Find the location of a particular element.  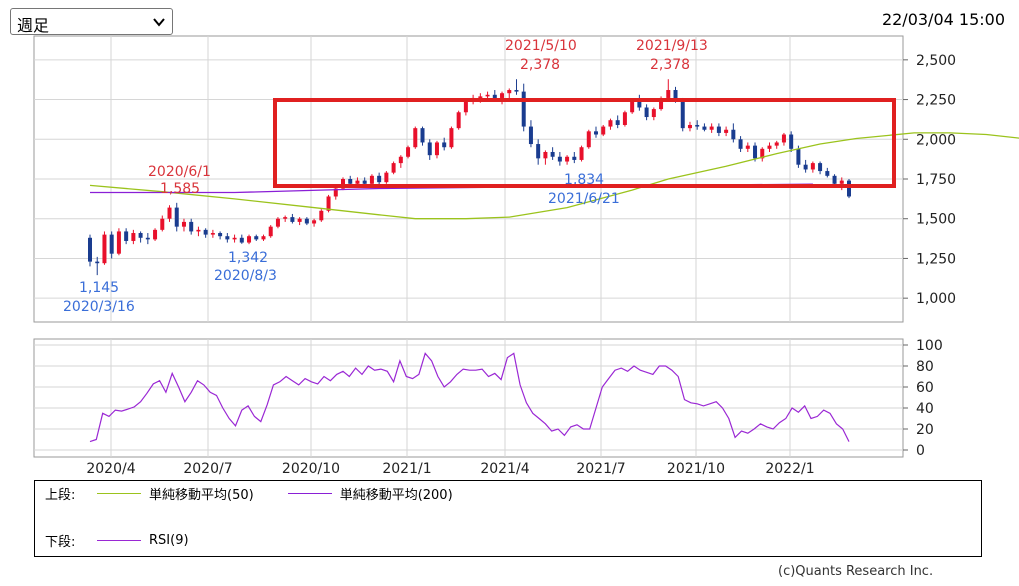

legend-ma200-label: 単純移動平均(200) is located at coordinates (396, 495).